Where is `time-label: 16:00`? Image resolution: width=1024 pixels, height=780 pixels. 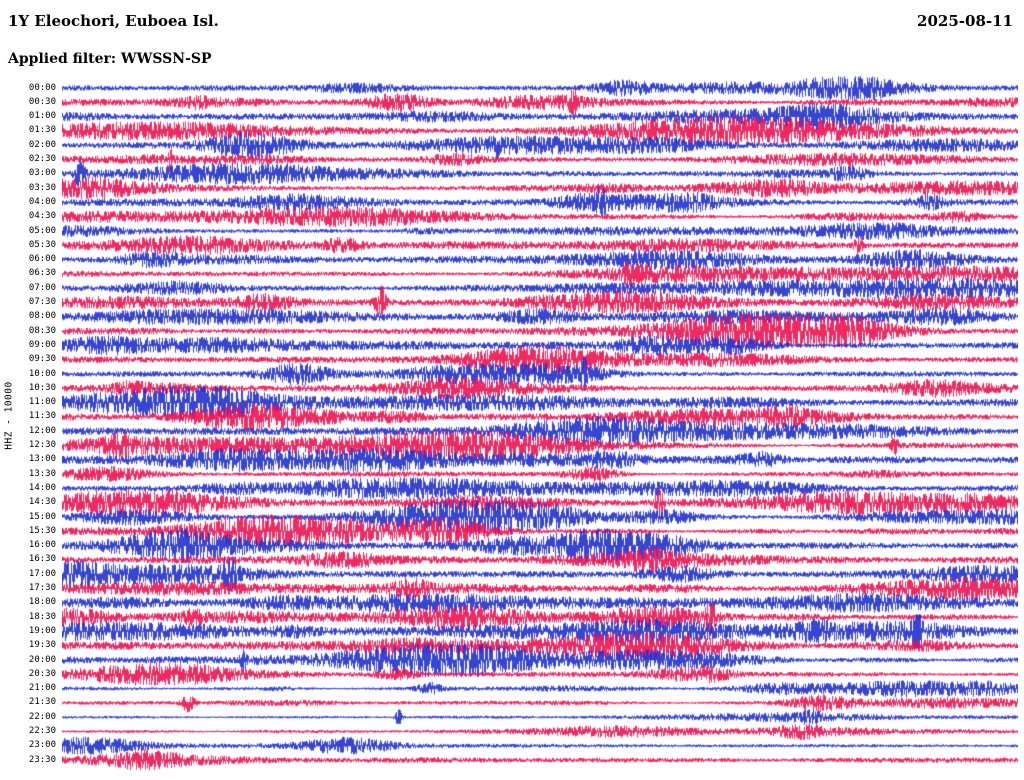 time-label: 16:00 is located at coordinates (42, 545).